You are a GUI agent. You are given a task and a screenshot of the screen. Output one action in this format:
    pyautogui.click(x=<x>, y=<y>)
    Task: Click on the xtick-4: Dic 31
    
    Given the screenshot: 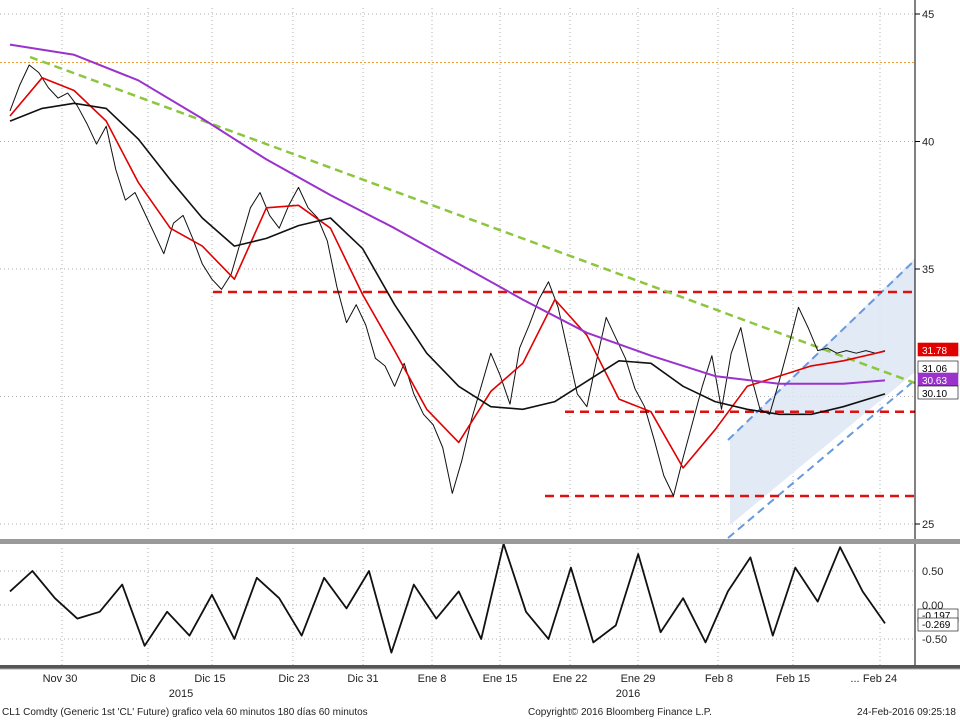 What is the action you would take?
    pyautogui.click(x=362, y=679)
    